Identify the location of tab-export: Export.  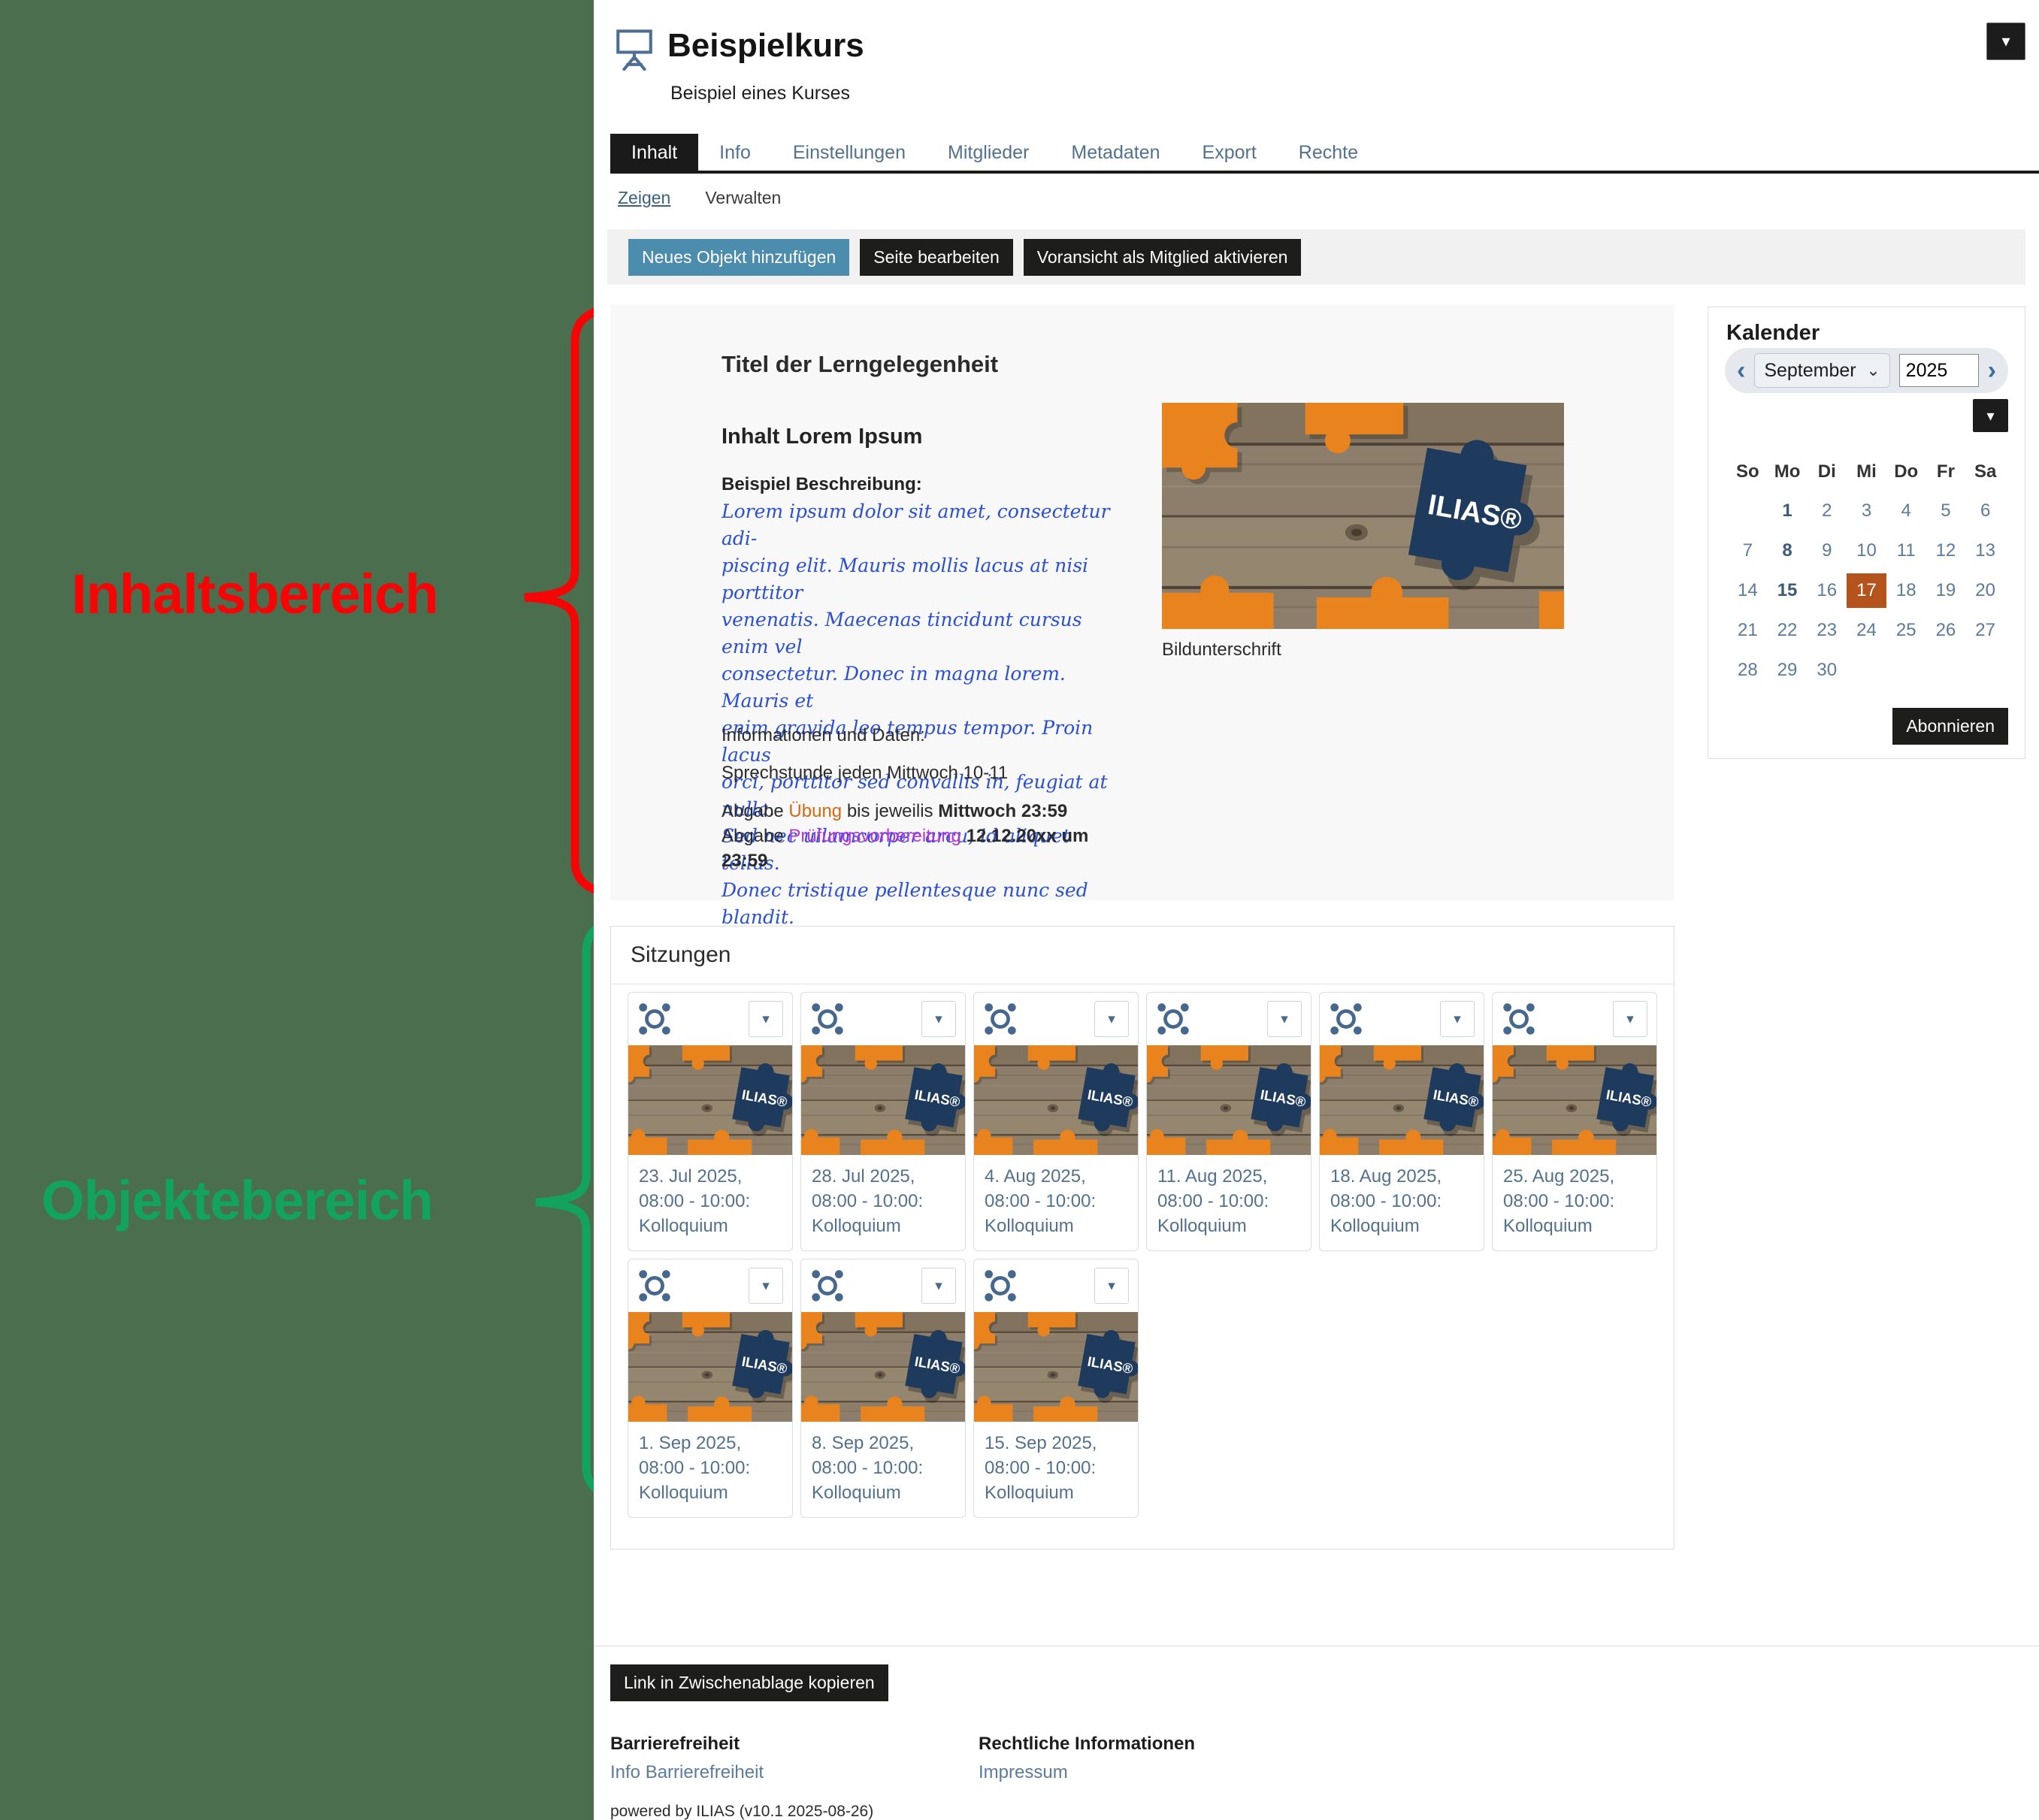
(1229, 152).